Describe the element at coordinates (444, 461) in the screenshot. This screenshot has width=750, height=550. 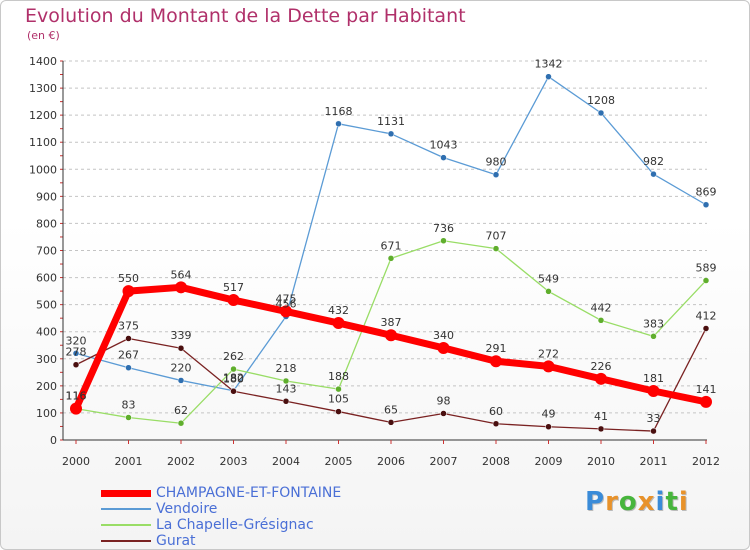
I see `x-tick-label: 2007` at that location.